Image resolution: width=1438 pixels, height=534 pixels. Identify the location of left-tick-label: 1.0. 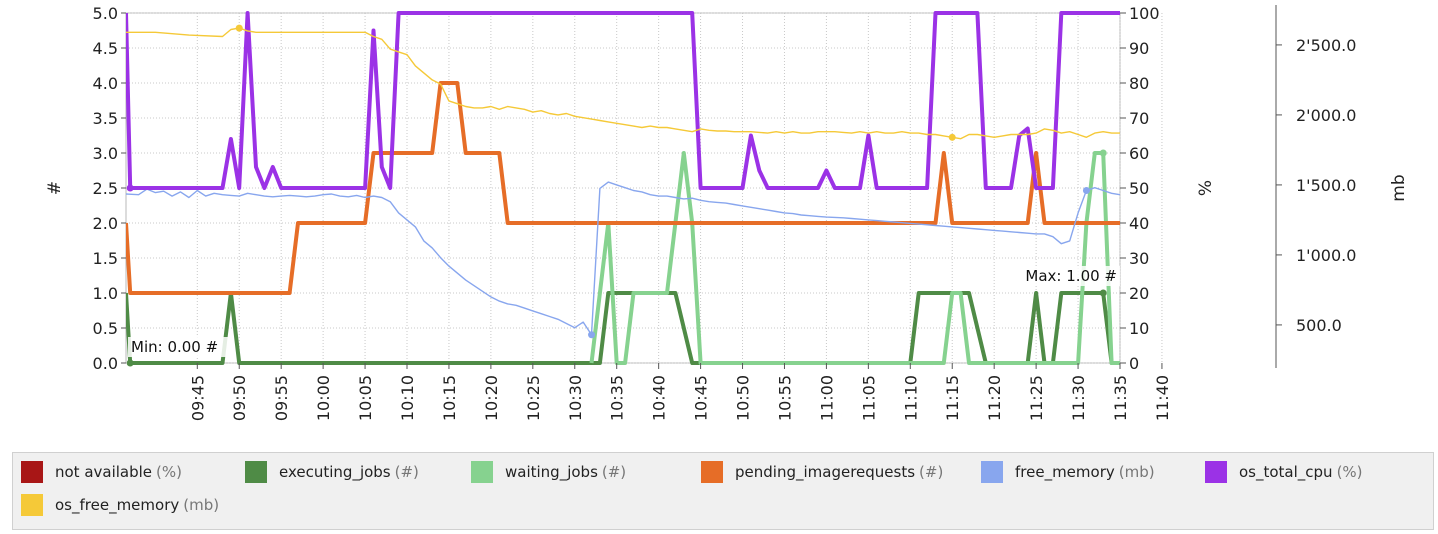
(105, 293).